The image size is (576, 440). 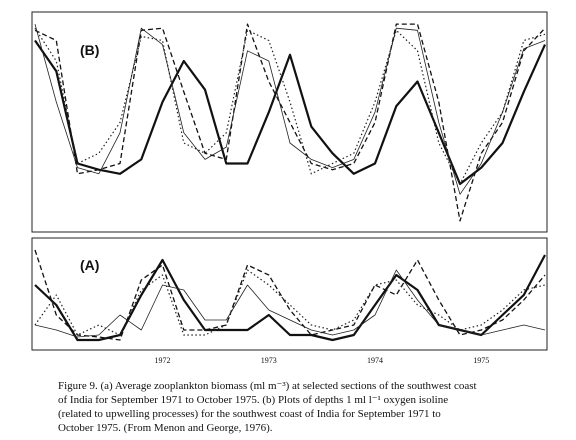 What do you see at coordinates (163, 360) in the screenshot?
I see `x-tick-label: 1972` at bounding box center [163, 360].